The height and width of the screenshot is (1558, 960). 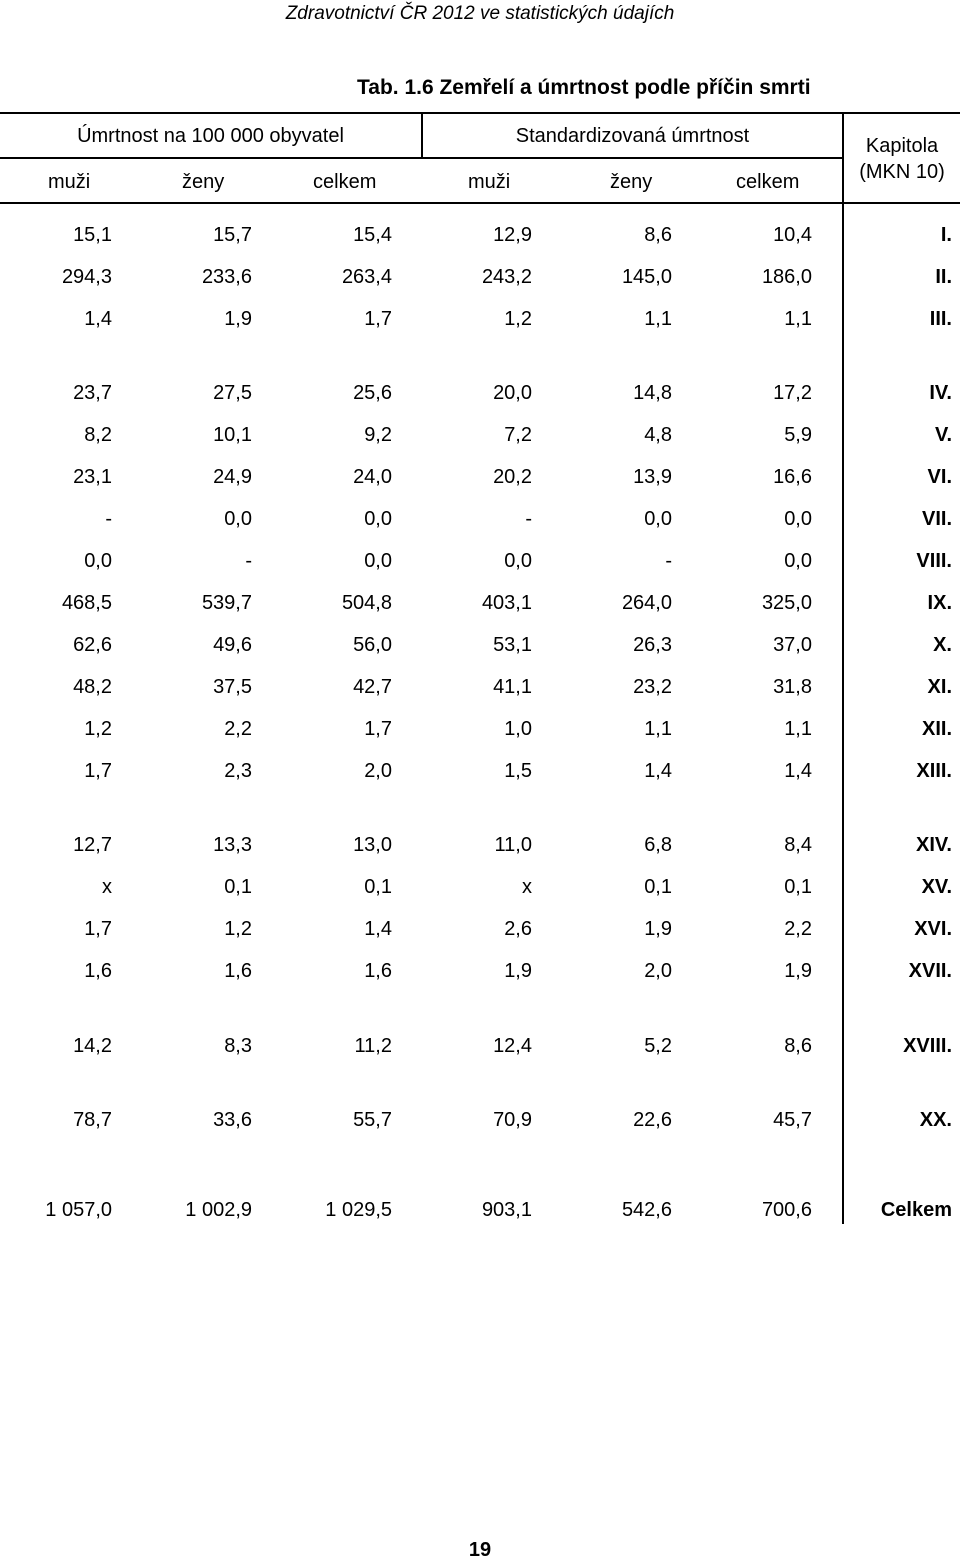 What do you see at coordinates (943, 435) in the screenshot?
I see `chapter-label: V.` at bounding box center [943, 435].